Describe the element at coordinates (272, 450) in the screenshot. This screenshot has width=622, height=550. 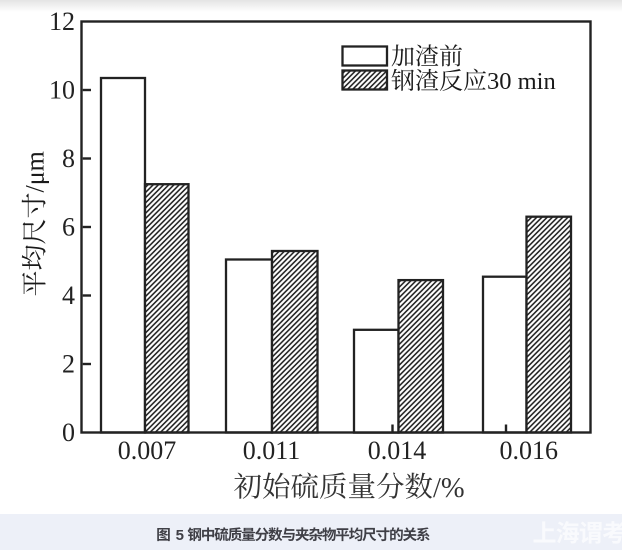
I see `svg-text: 0.011` at that location.